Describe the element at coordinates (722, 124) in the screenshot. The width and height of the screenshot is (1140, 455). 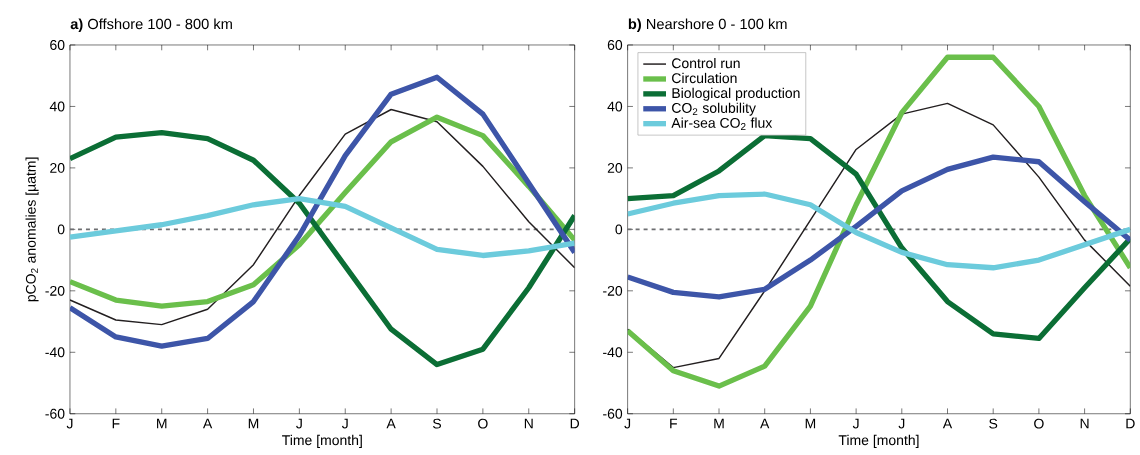
I see `legend-label: Air-sea CO$_{2}$ flux` at that location.